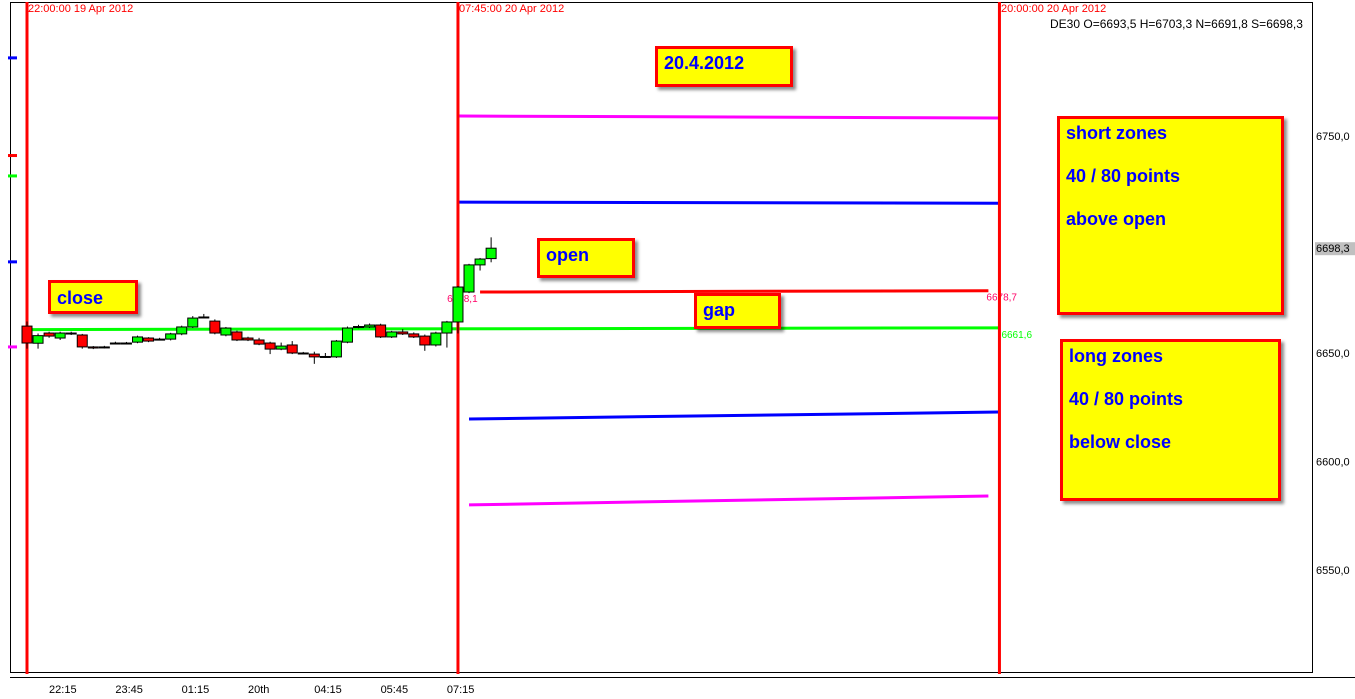 The height and width of the screenshot is (699, 1355). I want to click on date-annotation: 20.4.2012, so click(724, 66).